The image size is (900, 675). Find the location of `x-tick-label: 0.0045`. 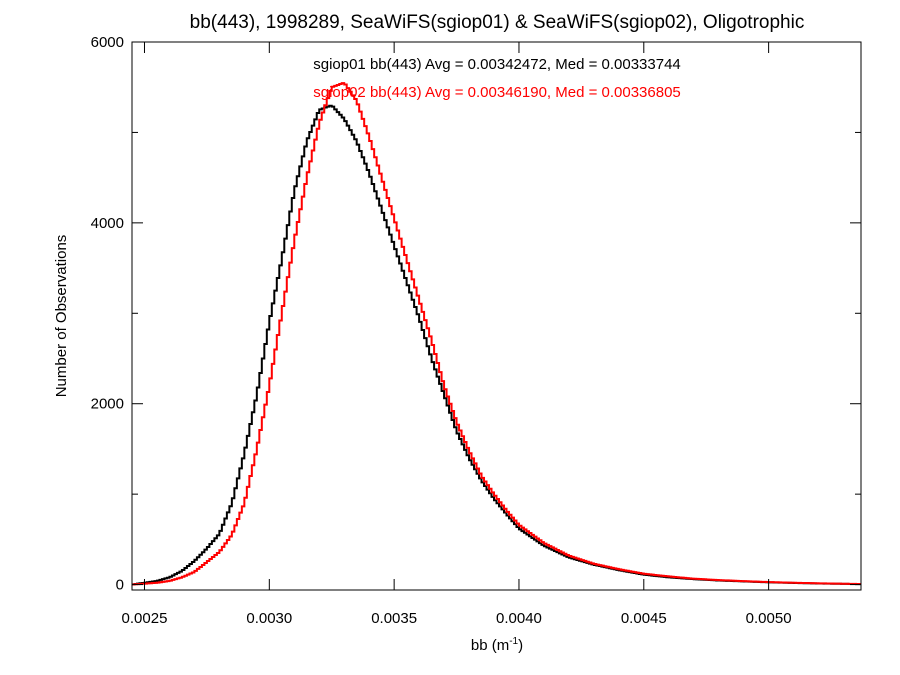

x-tick-label: 0.0045 is located at coordinates (644, 618).